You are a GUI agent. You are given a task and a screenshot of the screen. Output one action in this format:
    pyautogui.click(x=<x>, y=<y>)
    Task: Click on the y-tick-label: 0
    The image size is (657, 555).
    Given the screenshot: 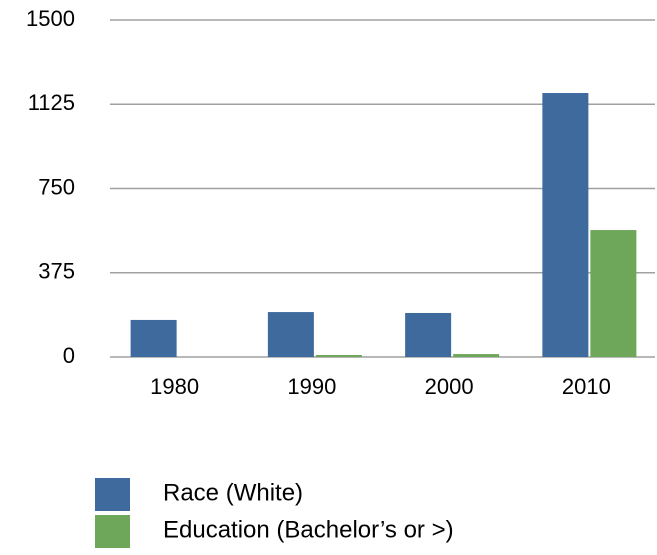 What is the action you would take?
    pyautogui.click(x=69, y=355)
    